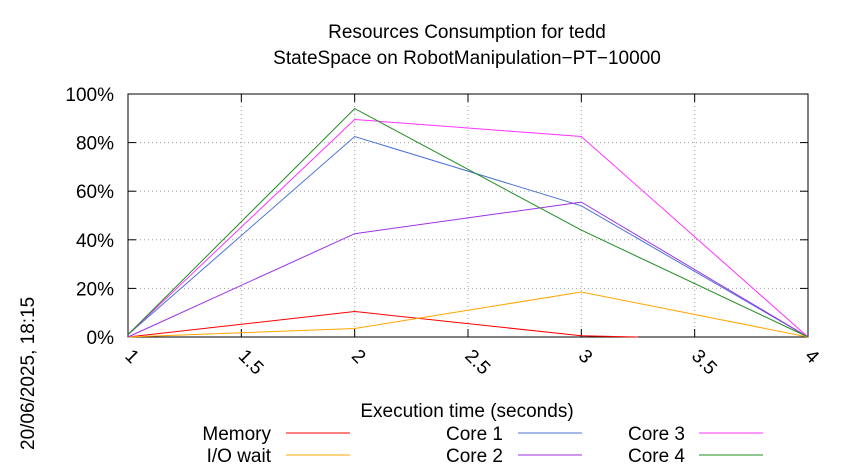  Describe the element at coordinates (656, 434) in the screenshot. I see `legend-label: Core 3` at that location.